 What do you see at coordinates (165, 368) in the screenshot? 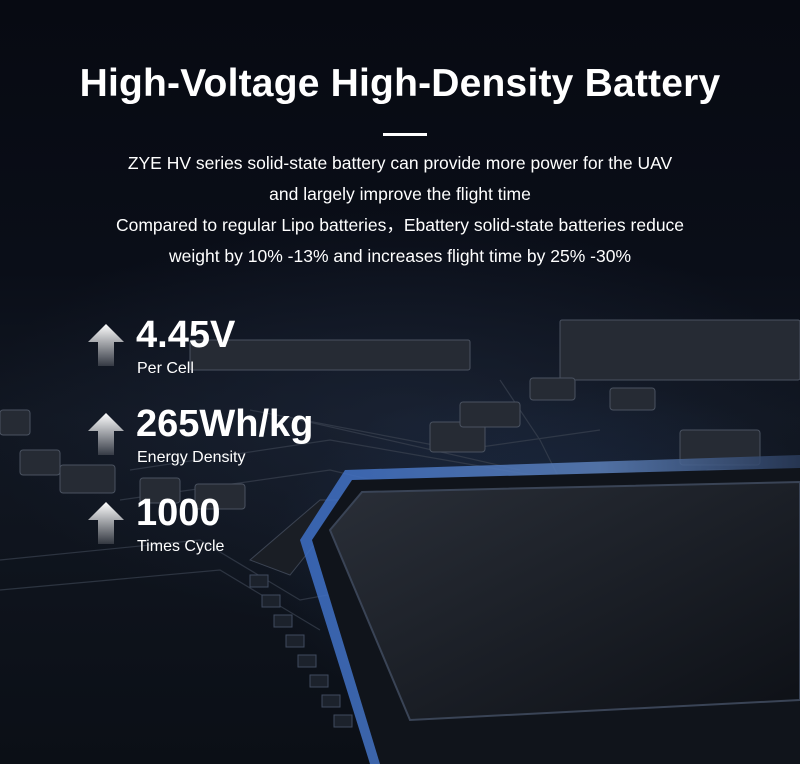
I see `stat-label: Per Cell` at bounding box center [165, 368].